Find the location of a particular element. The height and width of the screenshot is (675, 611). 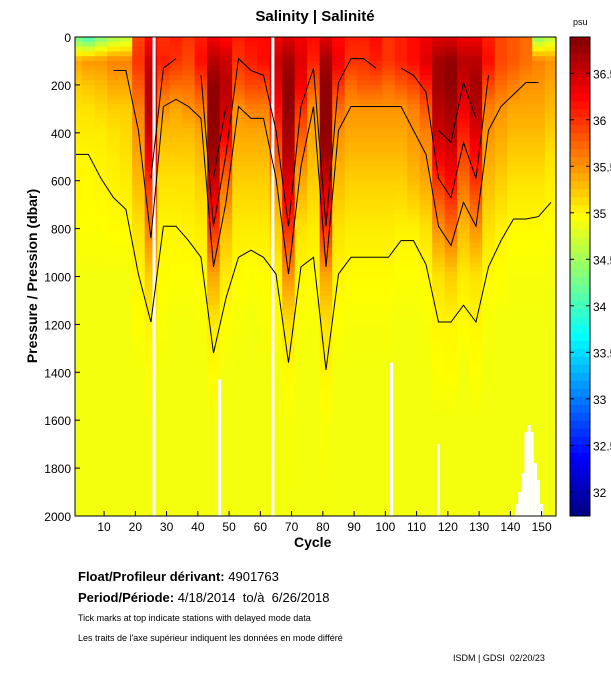

credit: ISDM | GDSI 02/20/23 is located at coordinates (499, 658).